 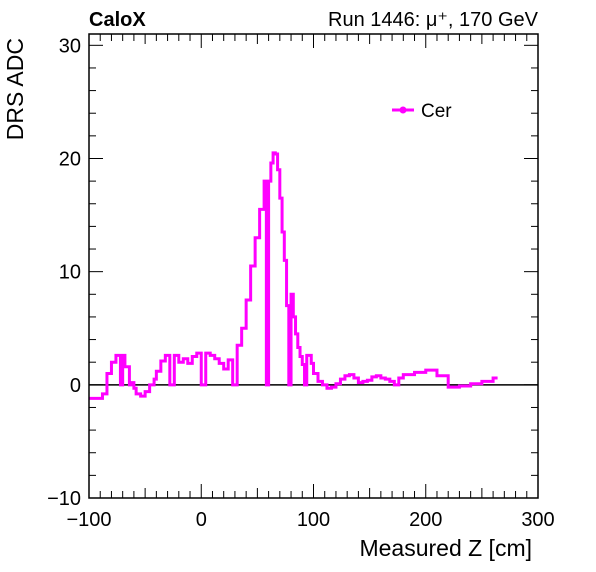 What do you see at coordinates (117, 20) in the screenshot?
I see `experiment-label: CaloX` at bounding box center [117, 20].